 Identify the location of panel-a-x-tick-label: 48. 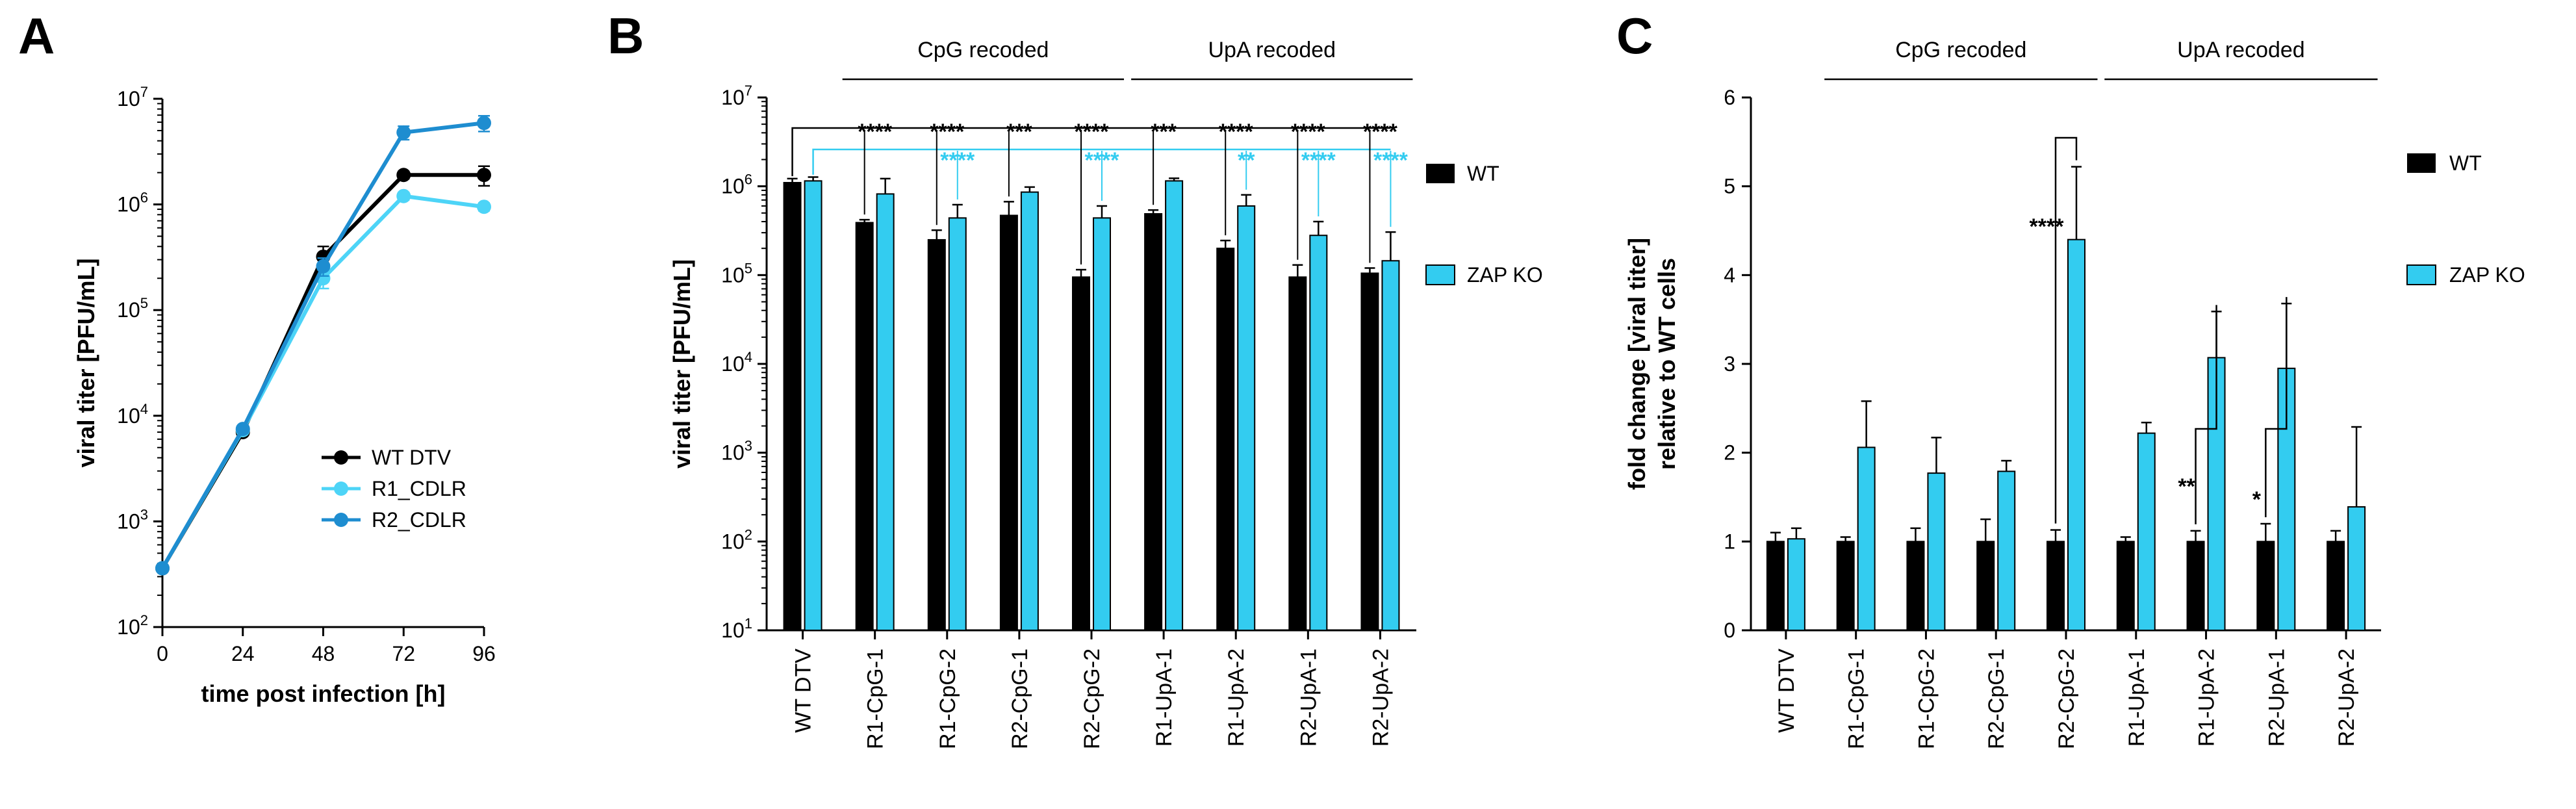
(323, 653).